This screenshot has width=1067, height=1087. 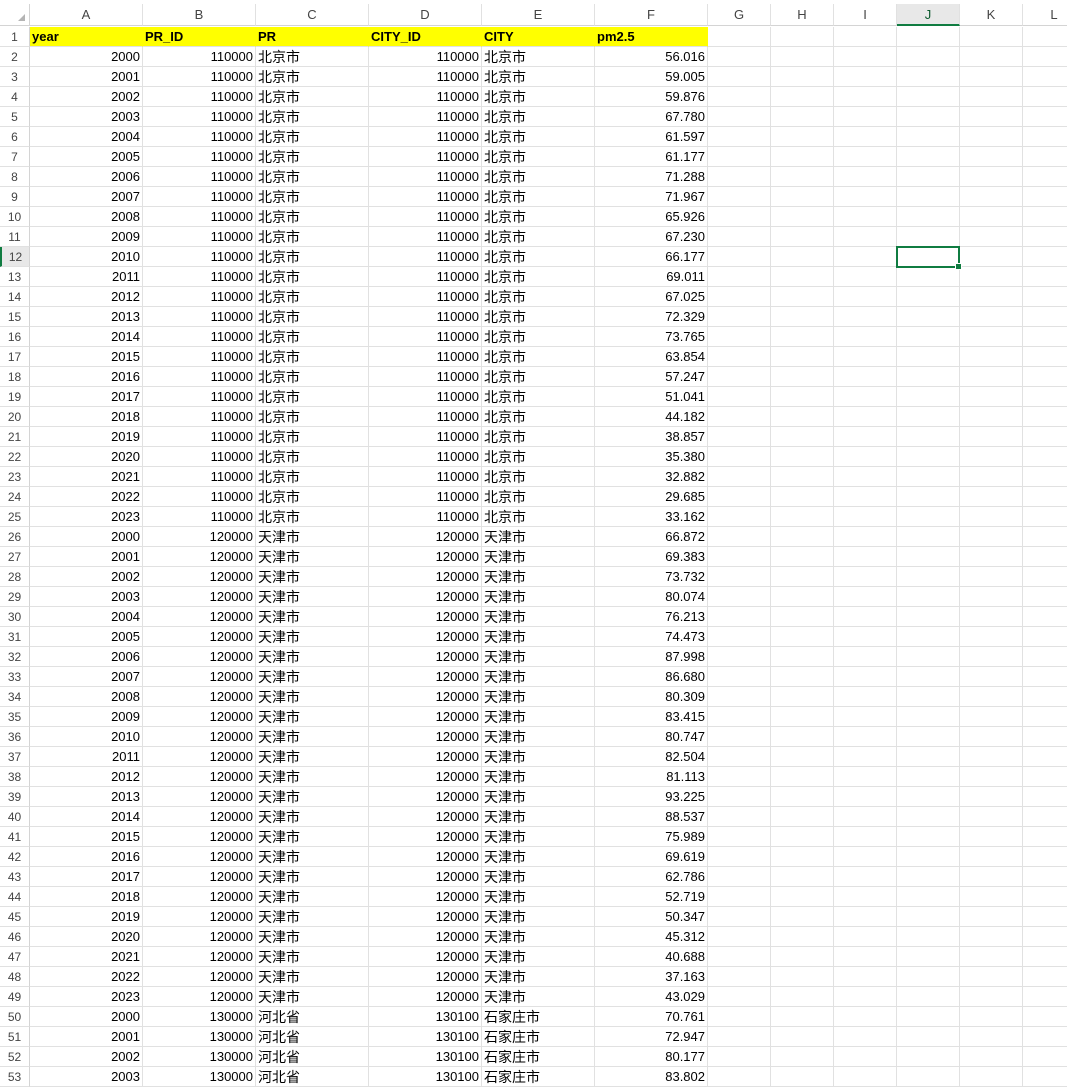 What do you see at coordinates (86, 77) in the screenshot?
I see `data-cell: 2001` at bounding box center [86, 77].